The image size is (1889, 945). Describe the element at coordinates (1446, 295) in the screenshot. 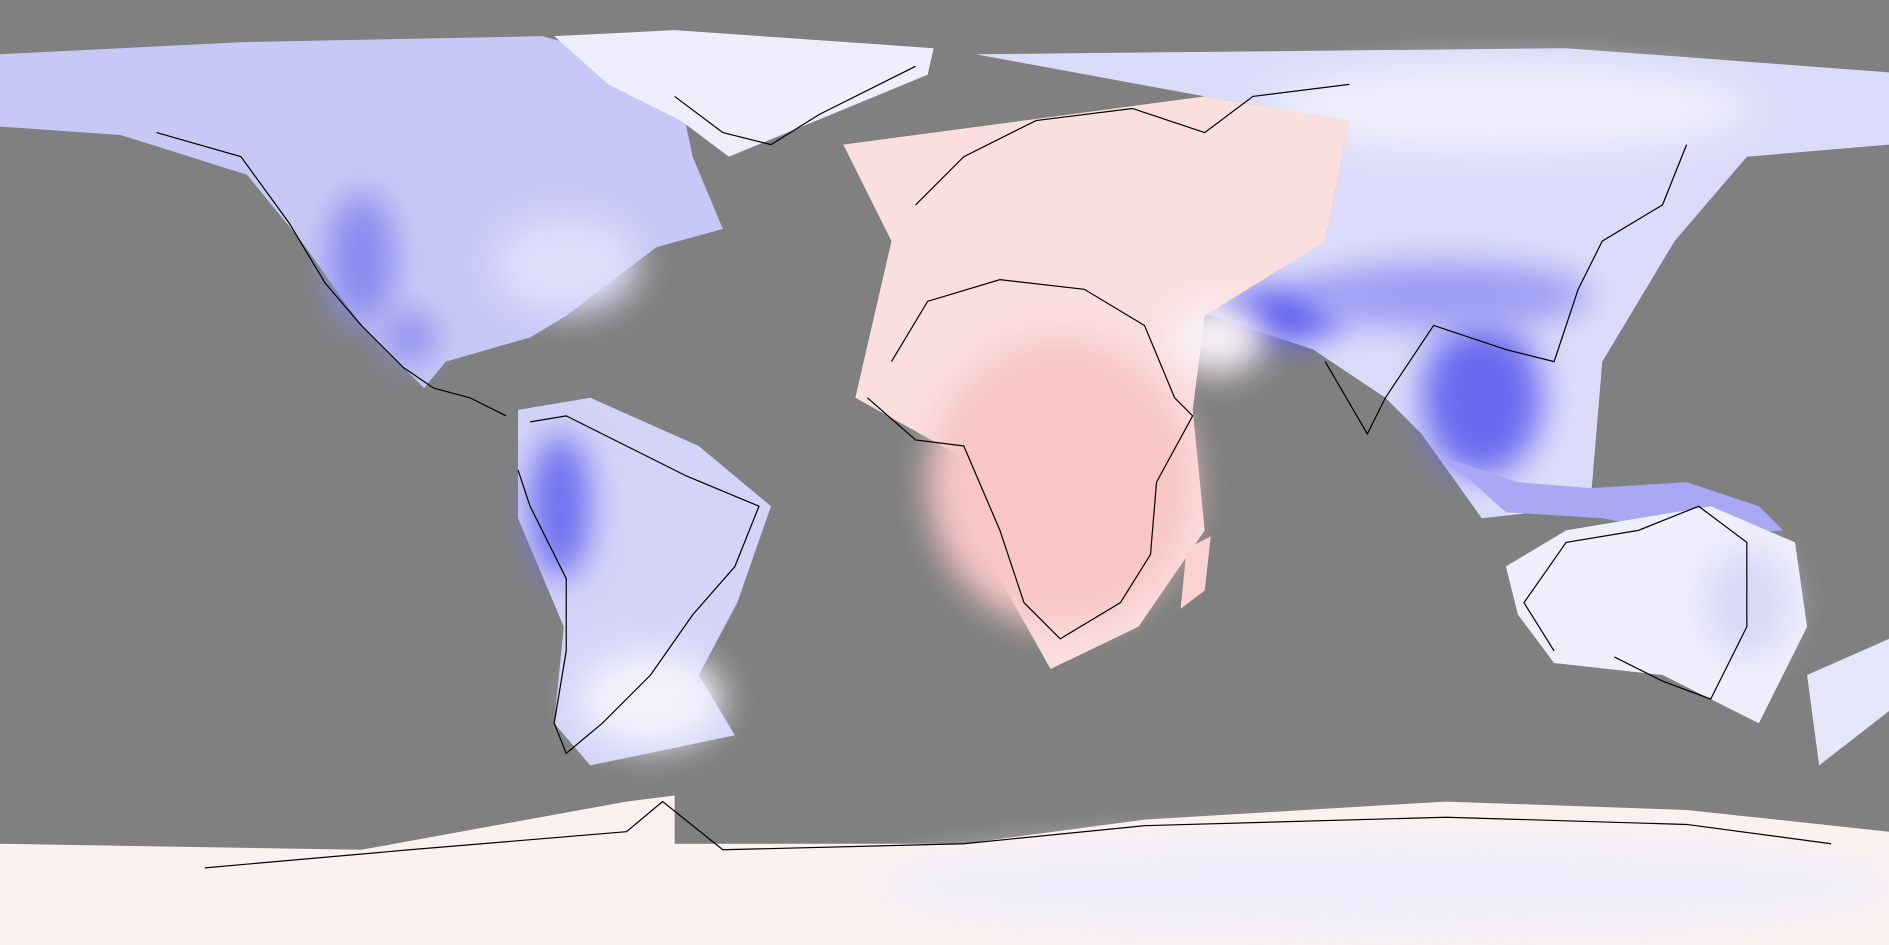

I see `china-anomaly` at that location.